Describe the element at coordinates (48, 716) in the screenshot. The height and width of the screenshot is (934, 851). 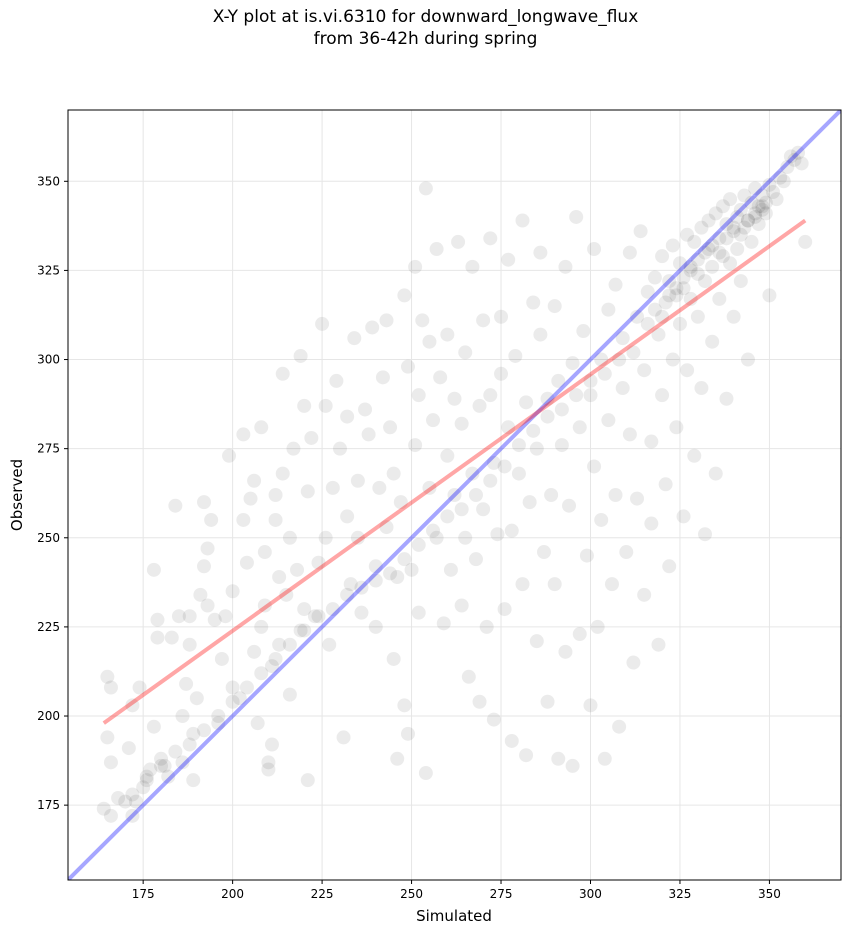
I see `y-tick-label: 200` at that location.